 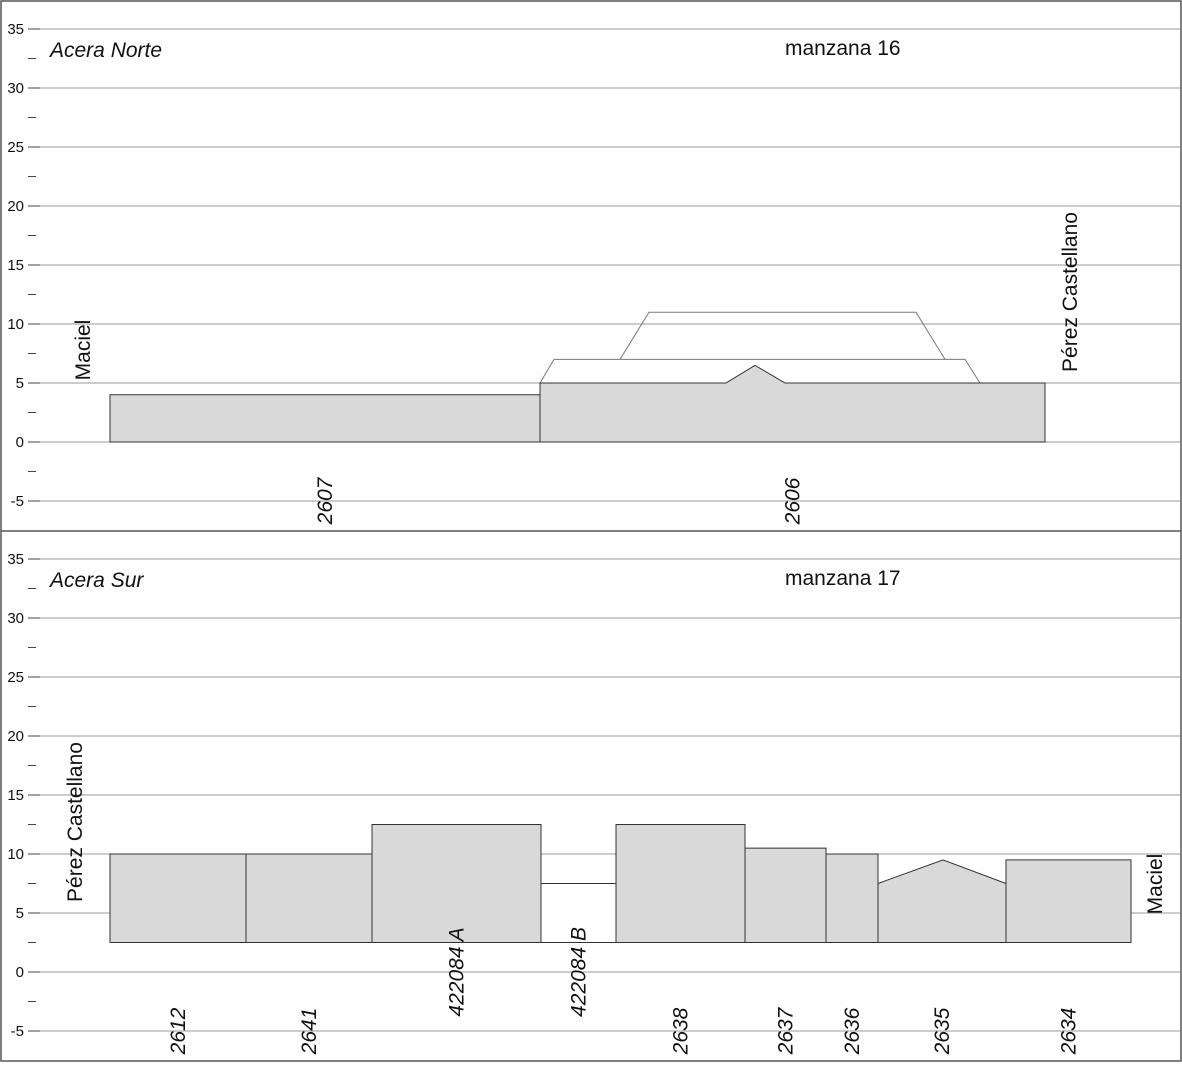 I want to click on panel-title: Acera Sur, so click(x=96, y=580).